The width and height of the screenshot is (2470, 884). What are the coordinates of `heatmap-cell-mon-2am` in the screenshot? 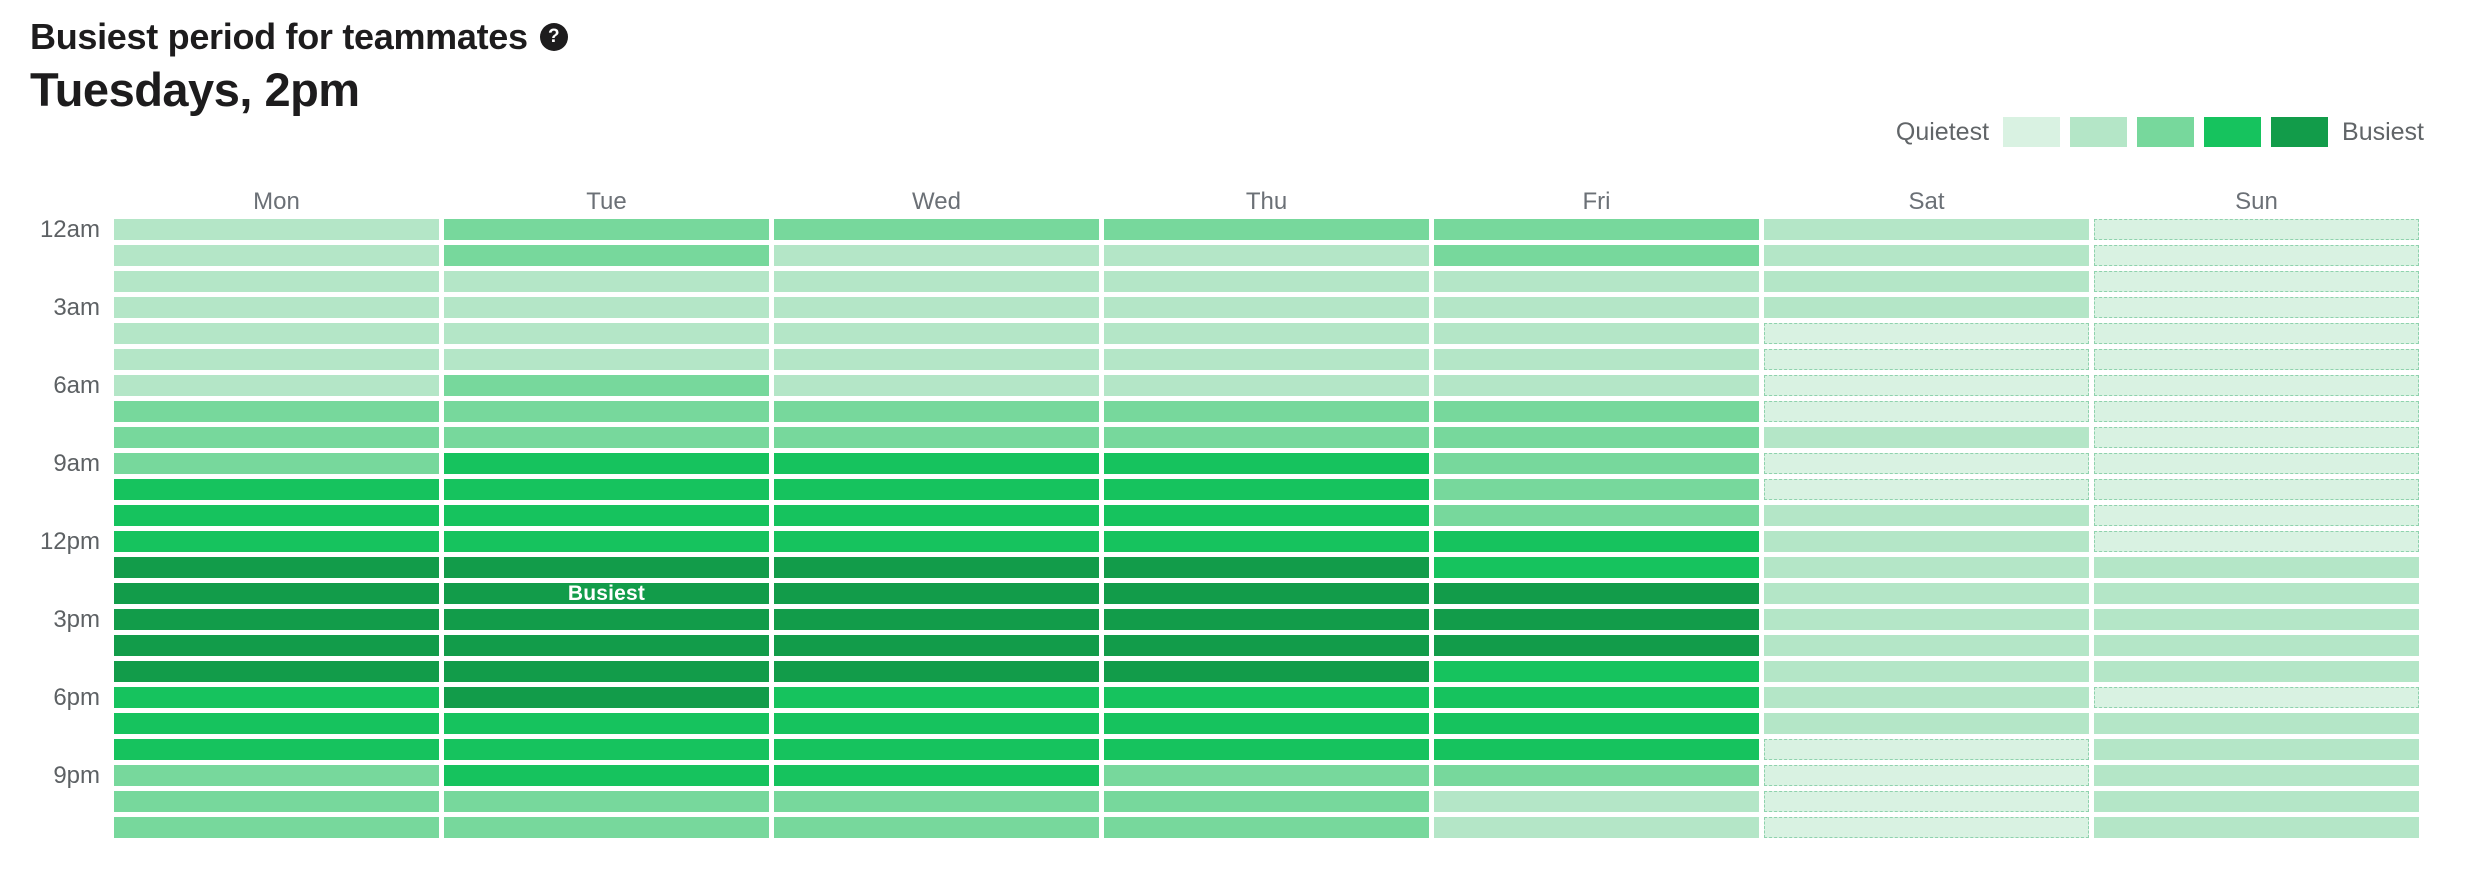 It's located at (276, 281).